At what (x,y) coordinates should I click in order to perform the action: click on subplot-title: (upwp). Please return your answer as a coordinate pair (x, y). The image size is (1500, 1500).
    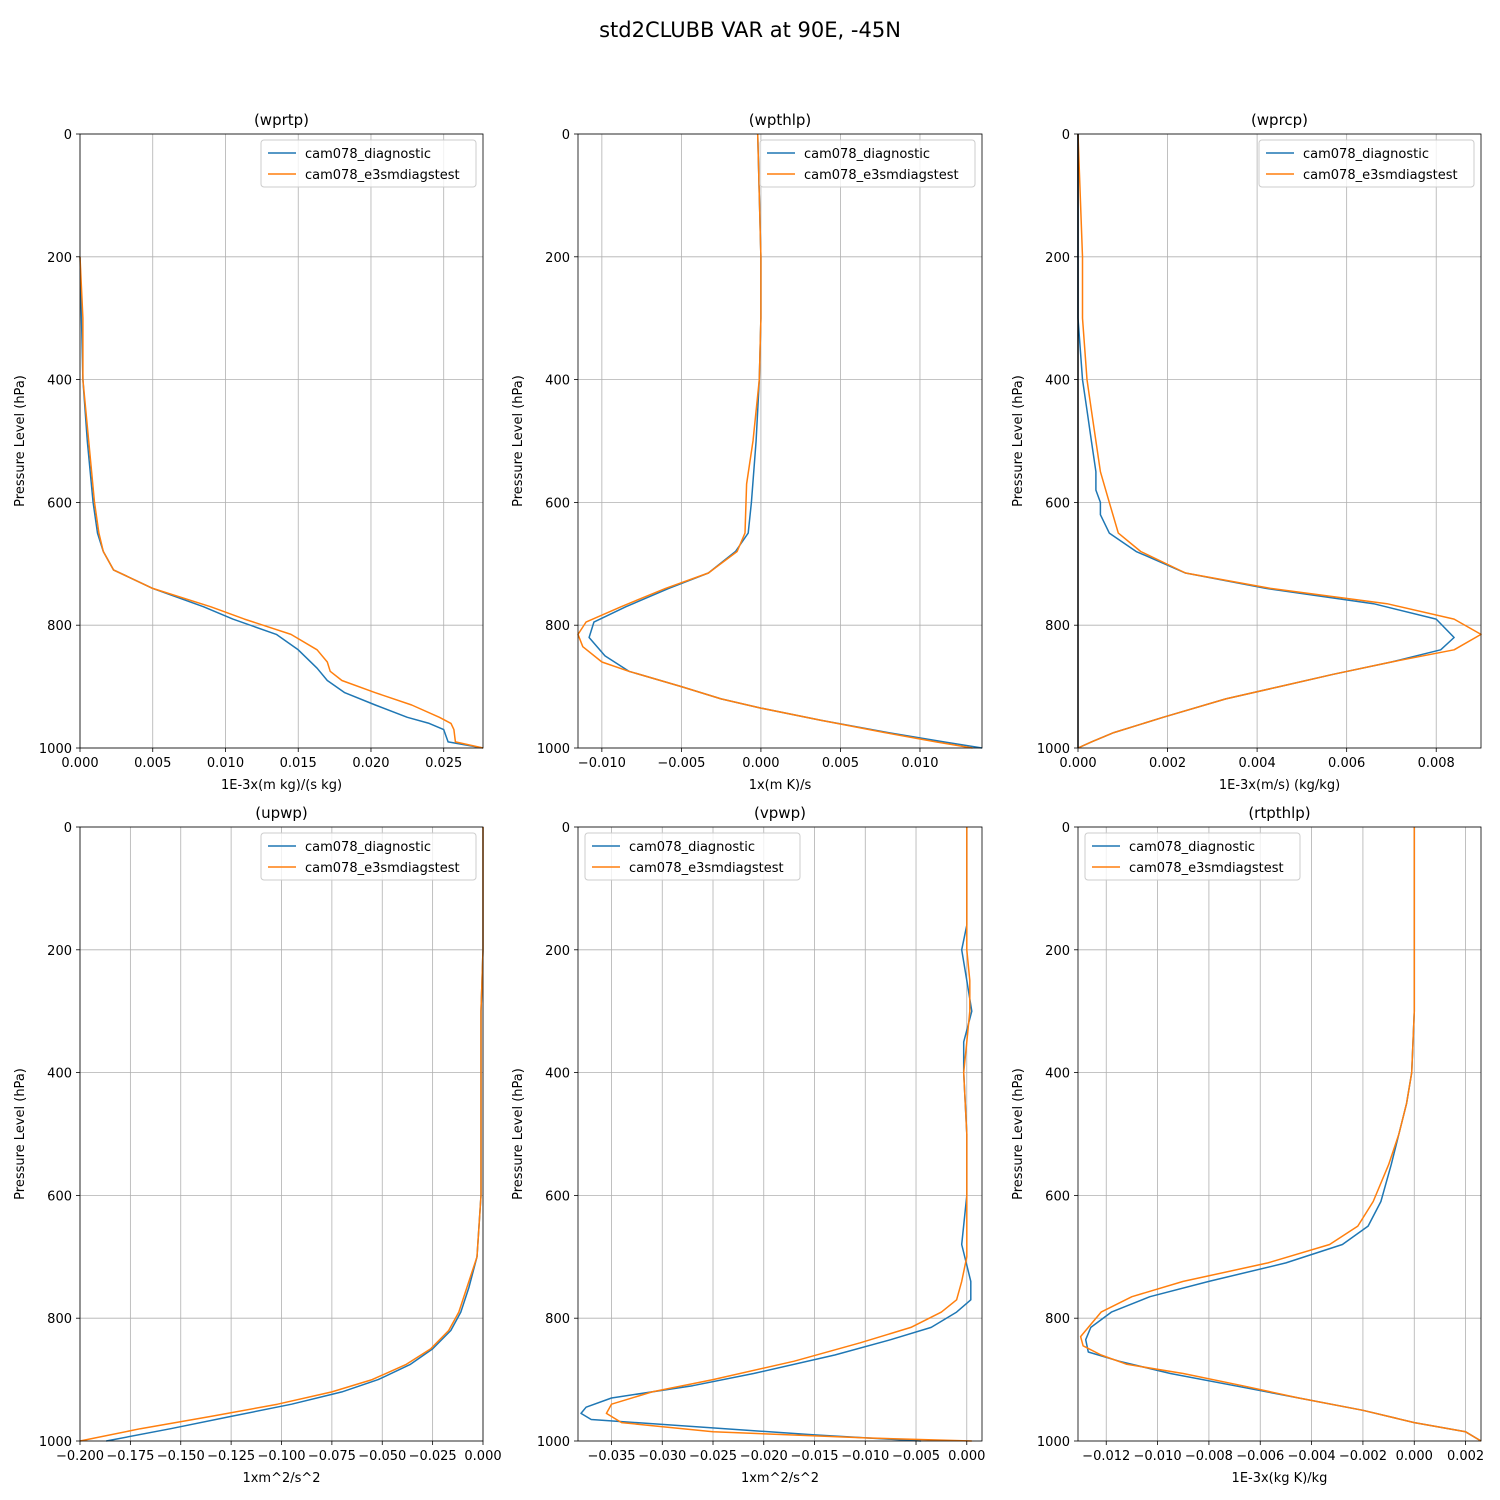
    Looking at the image, I should click on (281, 813).